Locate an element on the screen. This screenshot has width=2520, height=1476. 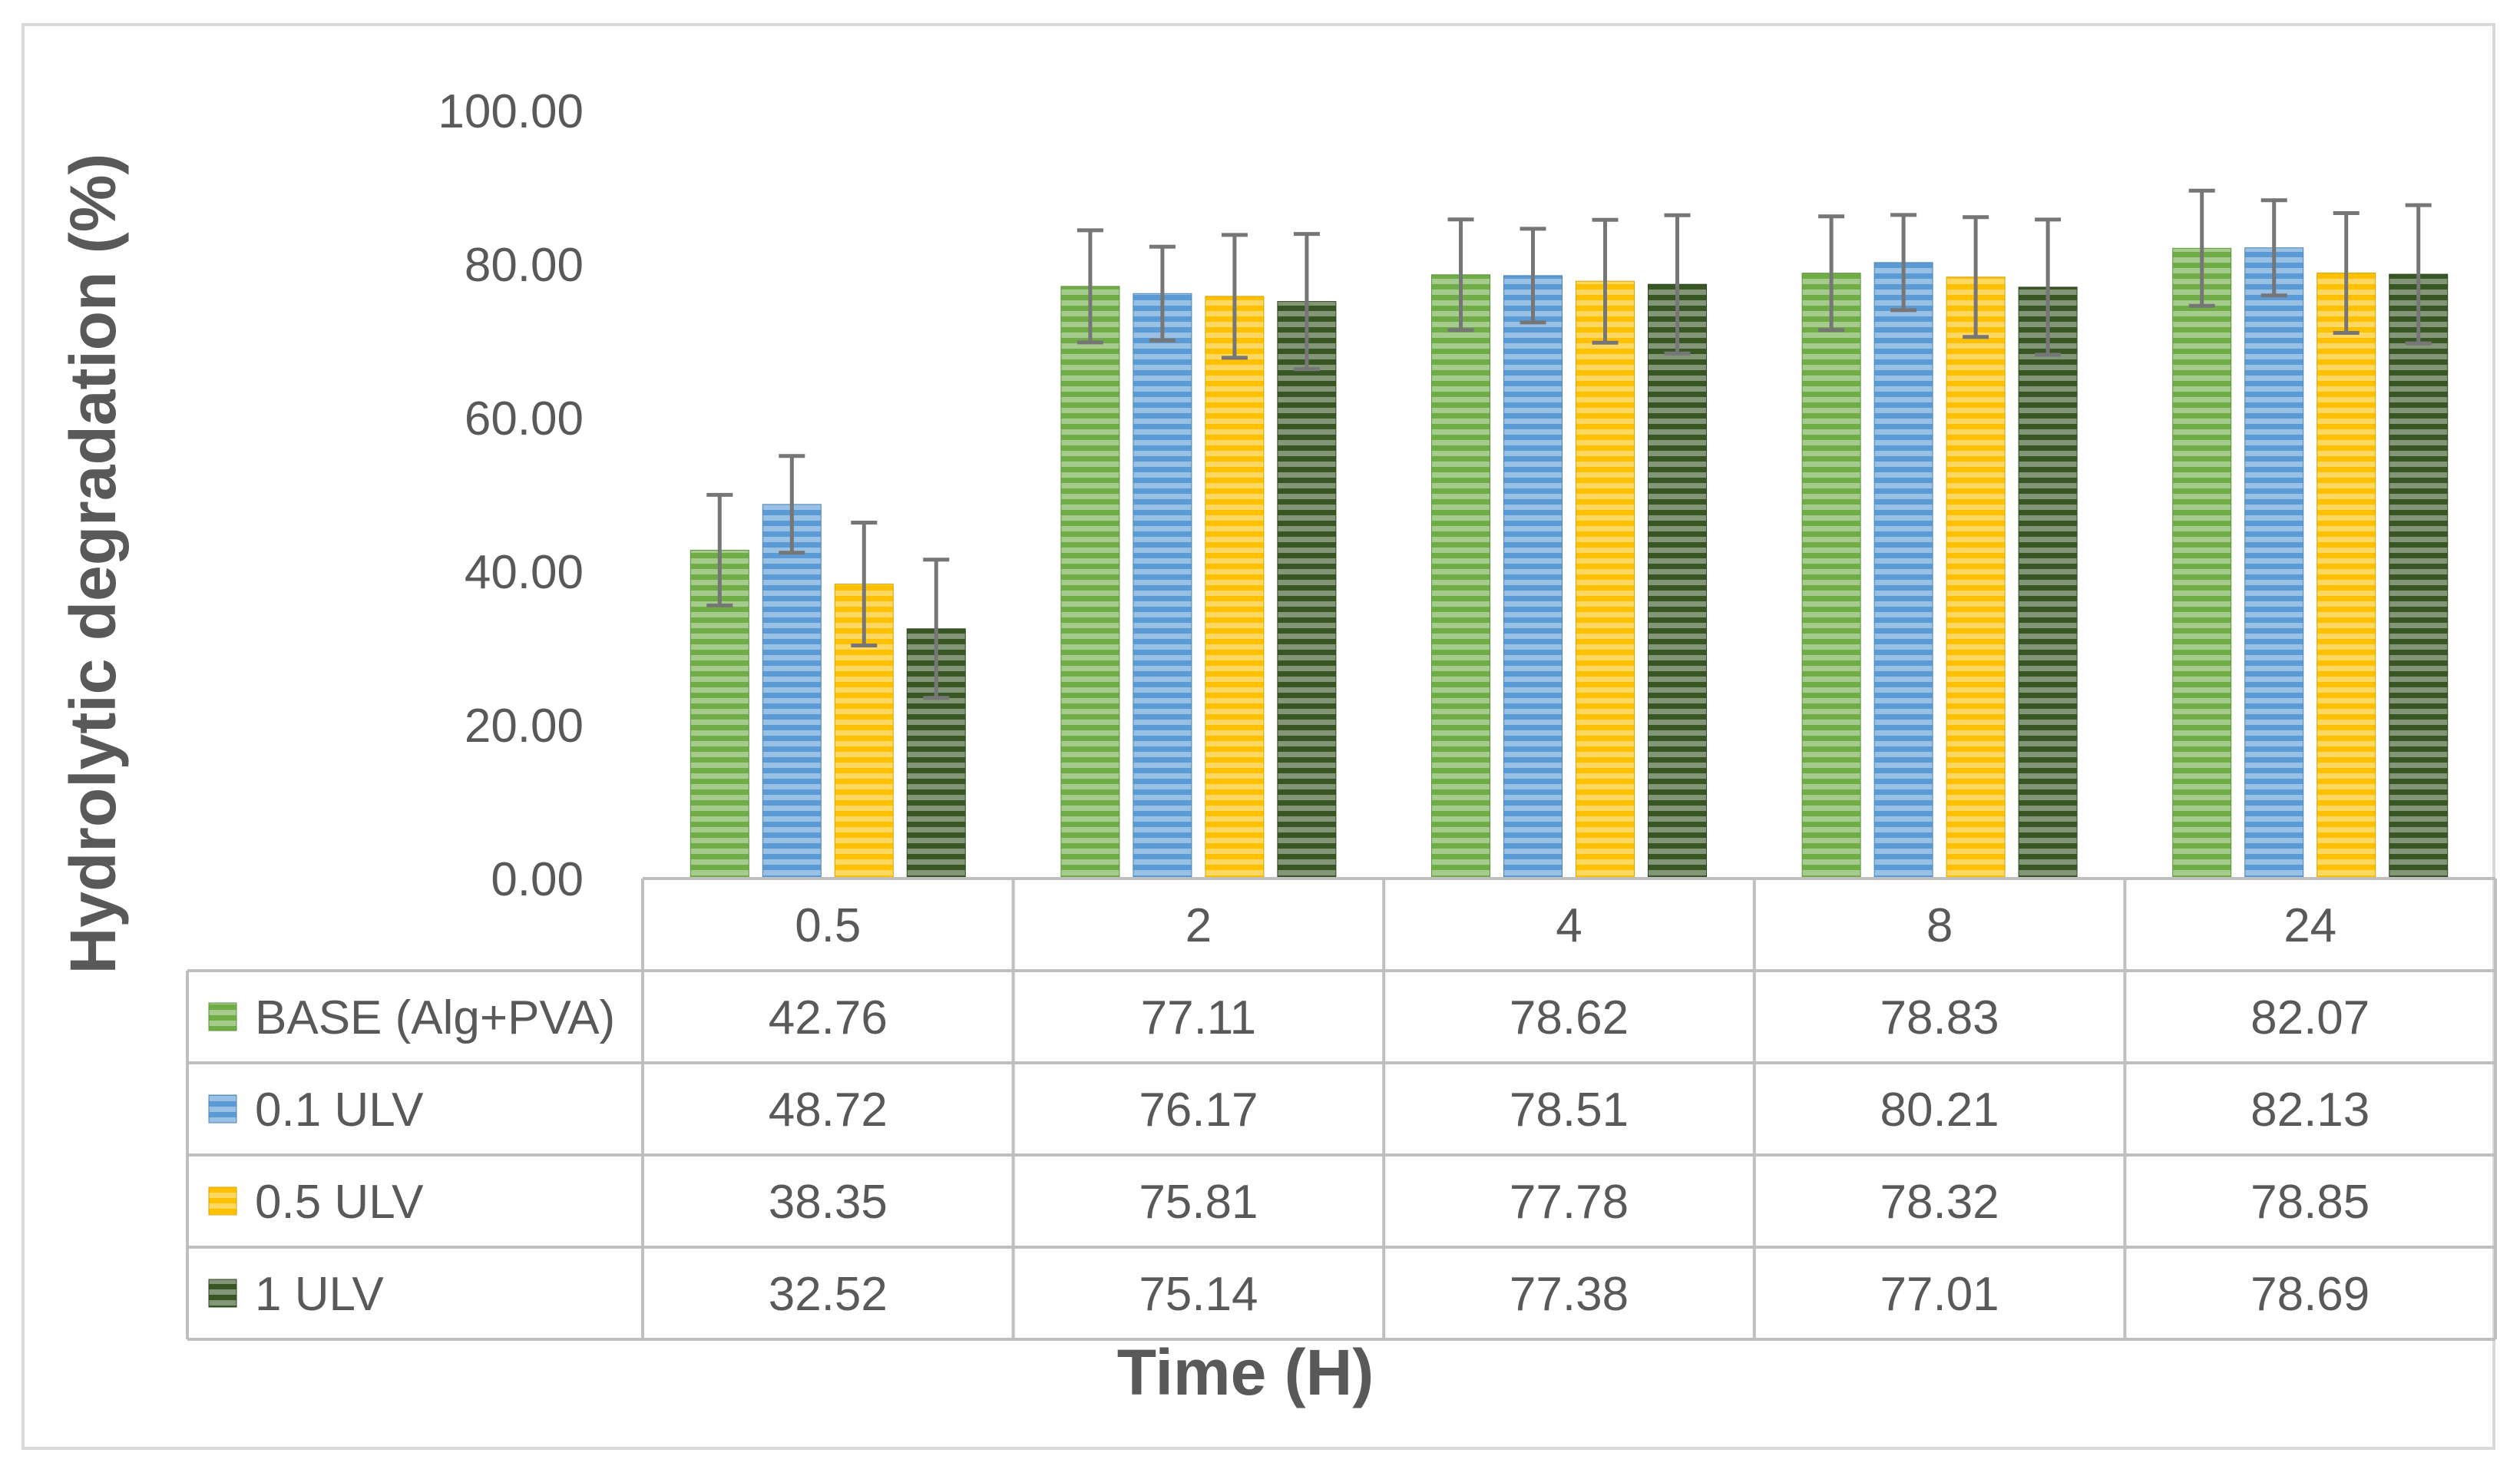
data-label: 48.72 is located at coordinates (829, 1110).